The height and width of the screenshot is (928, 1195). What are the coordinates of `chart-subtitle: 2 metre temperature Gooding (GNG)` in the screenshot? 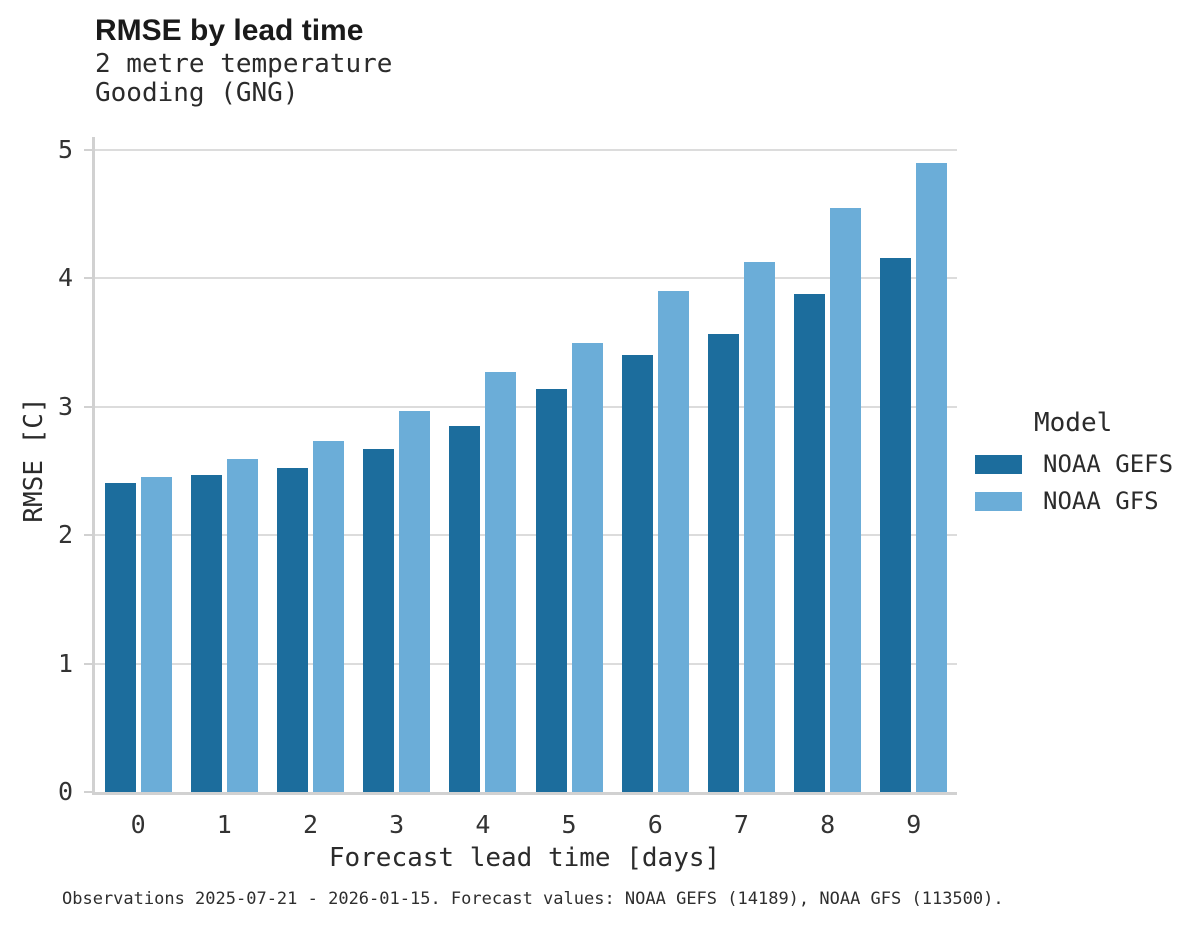 It's located at (243, 79).